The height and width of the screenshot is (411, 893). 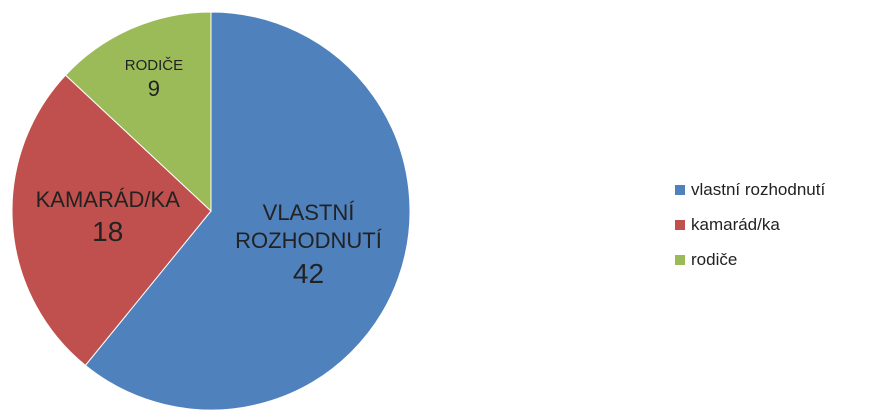 I want to click on slice-value: 9, so click(x=154, y=89).